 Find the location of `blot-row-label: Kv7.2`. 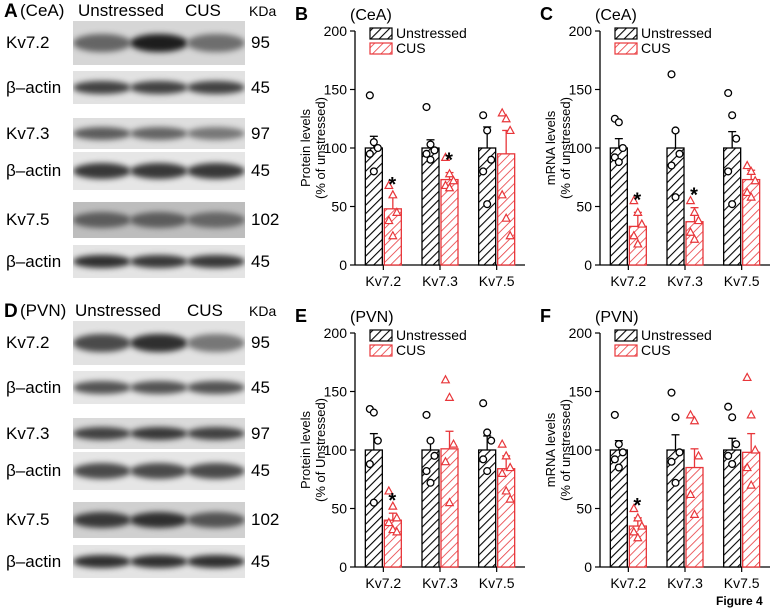

blot-row-label: Kv7.2 is located at coordinates (28, 342).